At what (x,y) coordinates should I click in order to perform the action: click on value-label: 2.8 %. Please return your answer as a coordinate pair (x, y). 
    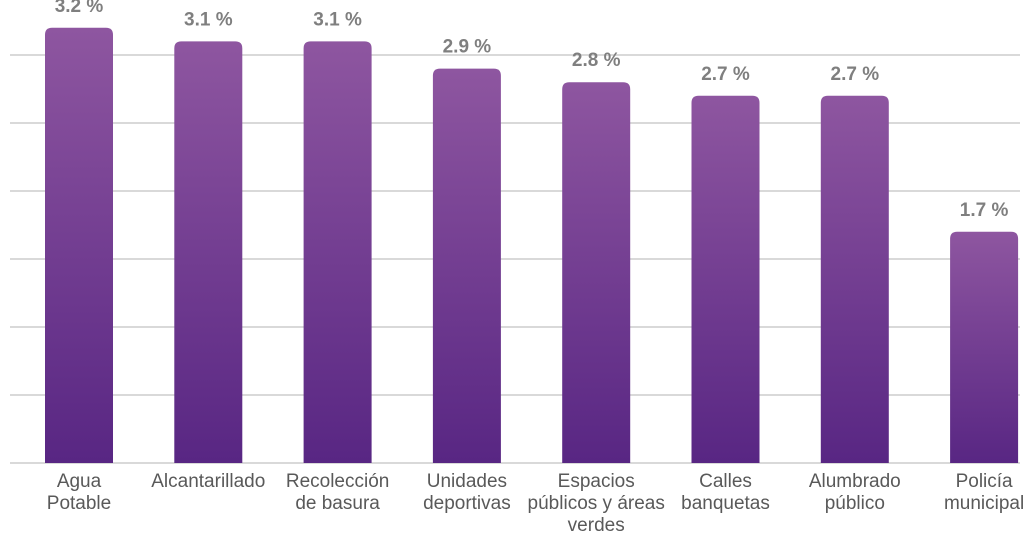
    Looking at the image, I should click on (596, 60).